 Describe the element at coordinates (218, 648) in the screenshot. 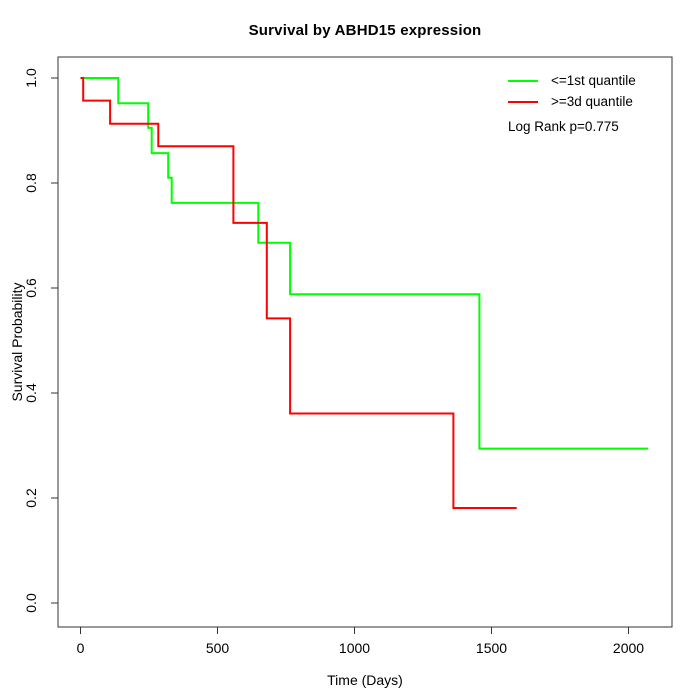

I see `x-tick-label: 500` at that location.